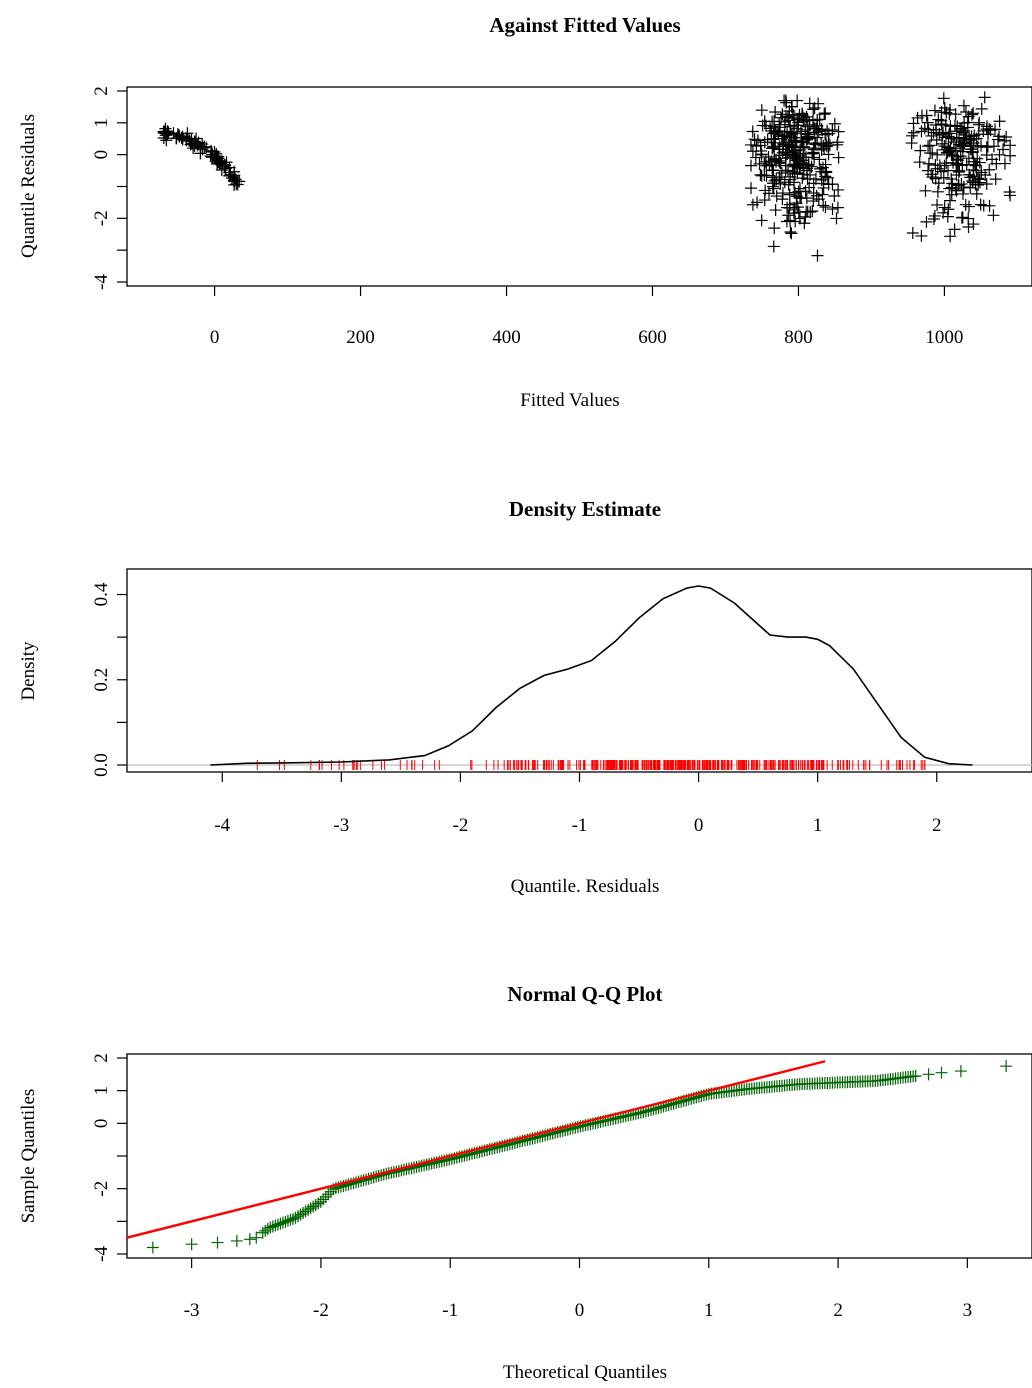 This screenshot has width=1032, height=1388. Describe the element at coordinates (109, 188) in the screenshot. I see `panel1-y-axis: -4 -2 0 1 2` at that location.